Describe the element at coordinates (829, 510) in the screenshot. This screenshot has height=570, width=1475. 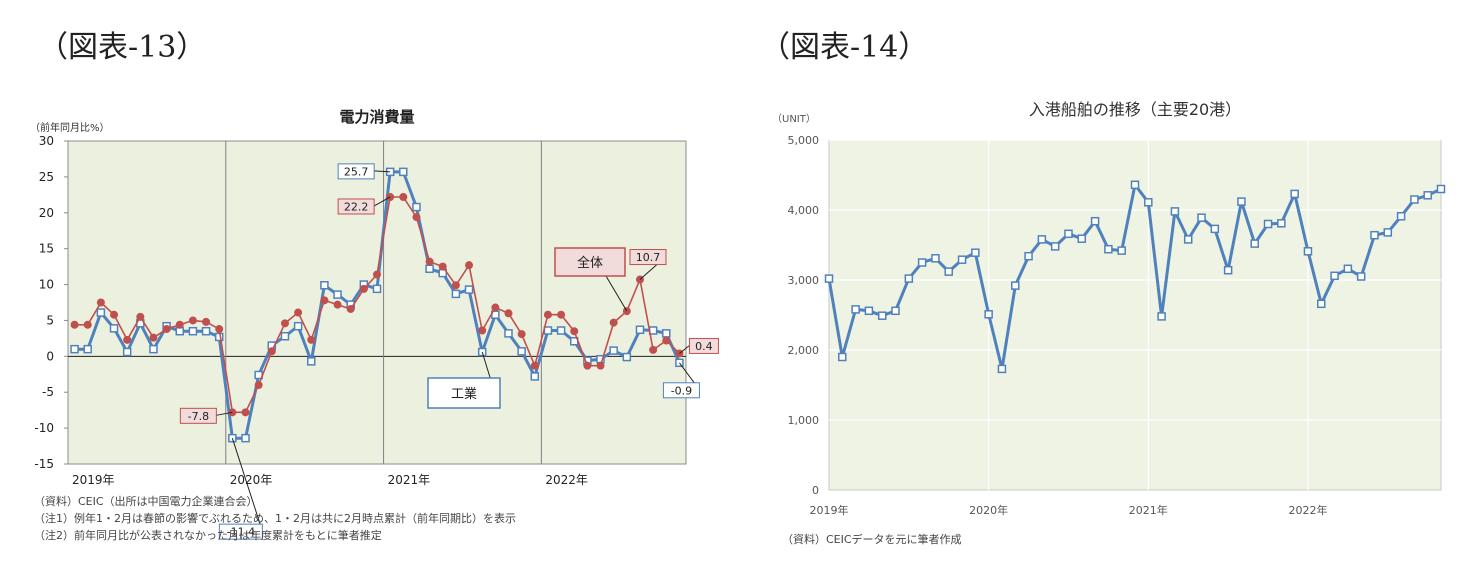
I see `right-x-tick-label: 2019年` at that location.